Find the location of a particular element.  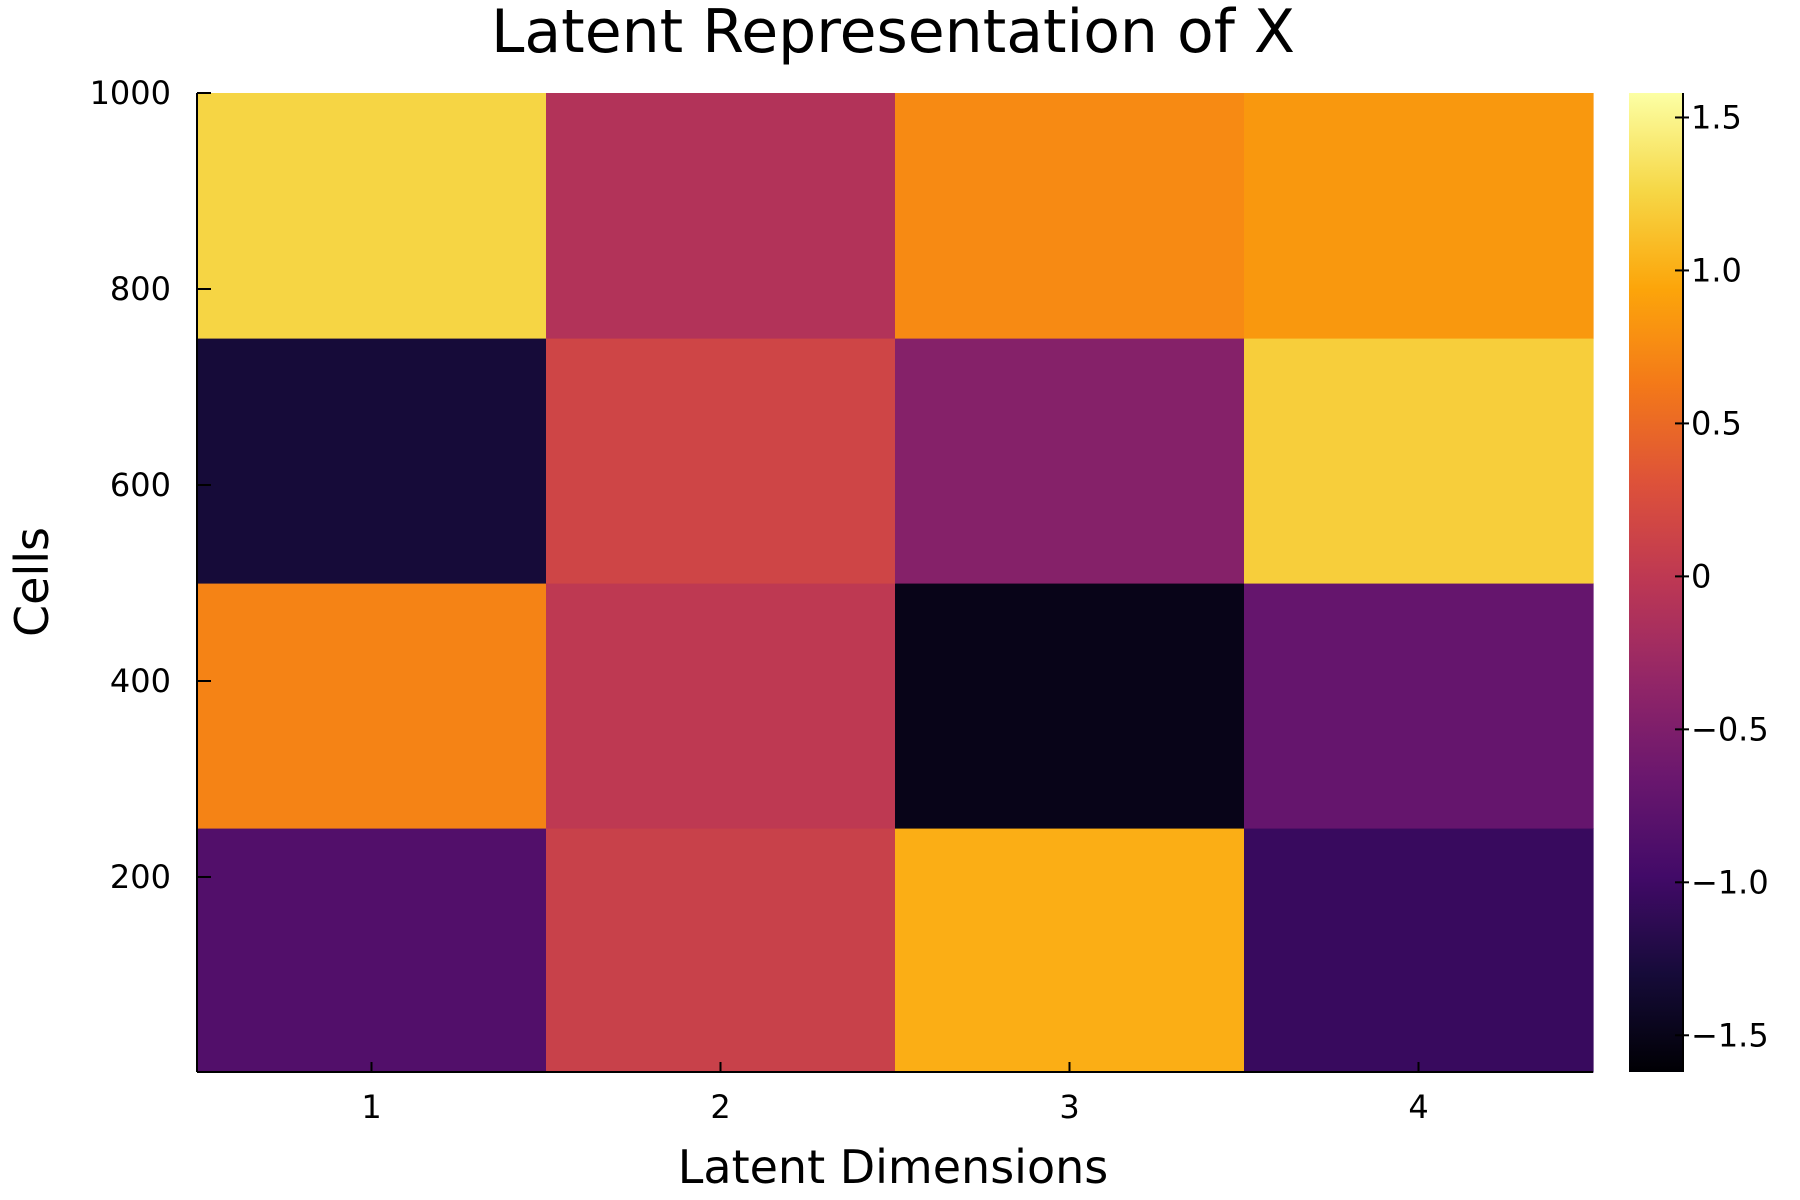

x-tick-label: 4 is located at coordinates (1418, 1107).